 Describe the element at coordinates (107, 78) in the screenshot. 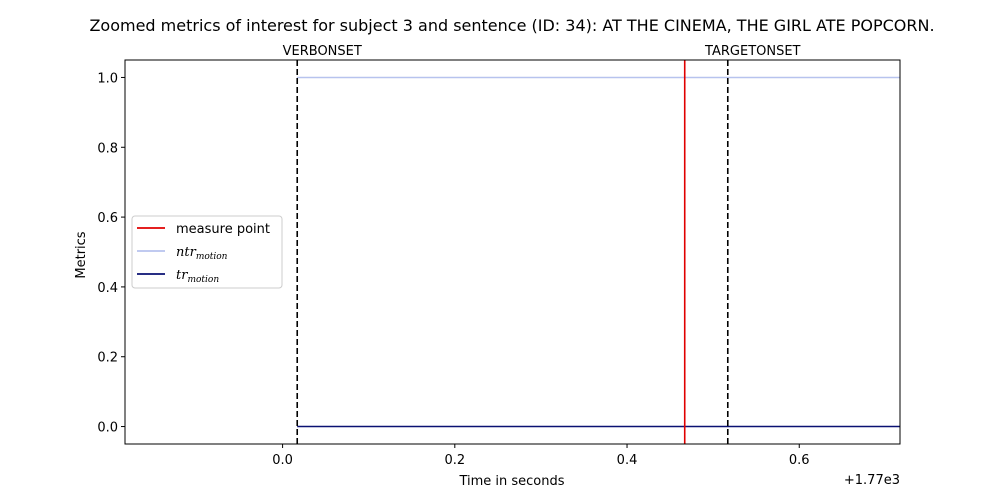

I see `y-tick-label: 1.0` at that location.